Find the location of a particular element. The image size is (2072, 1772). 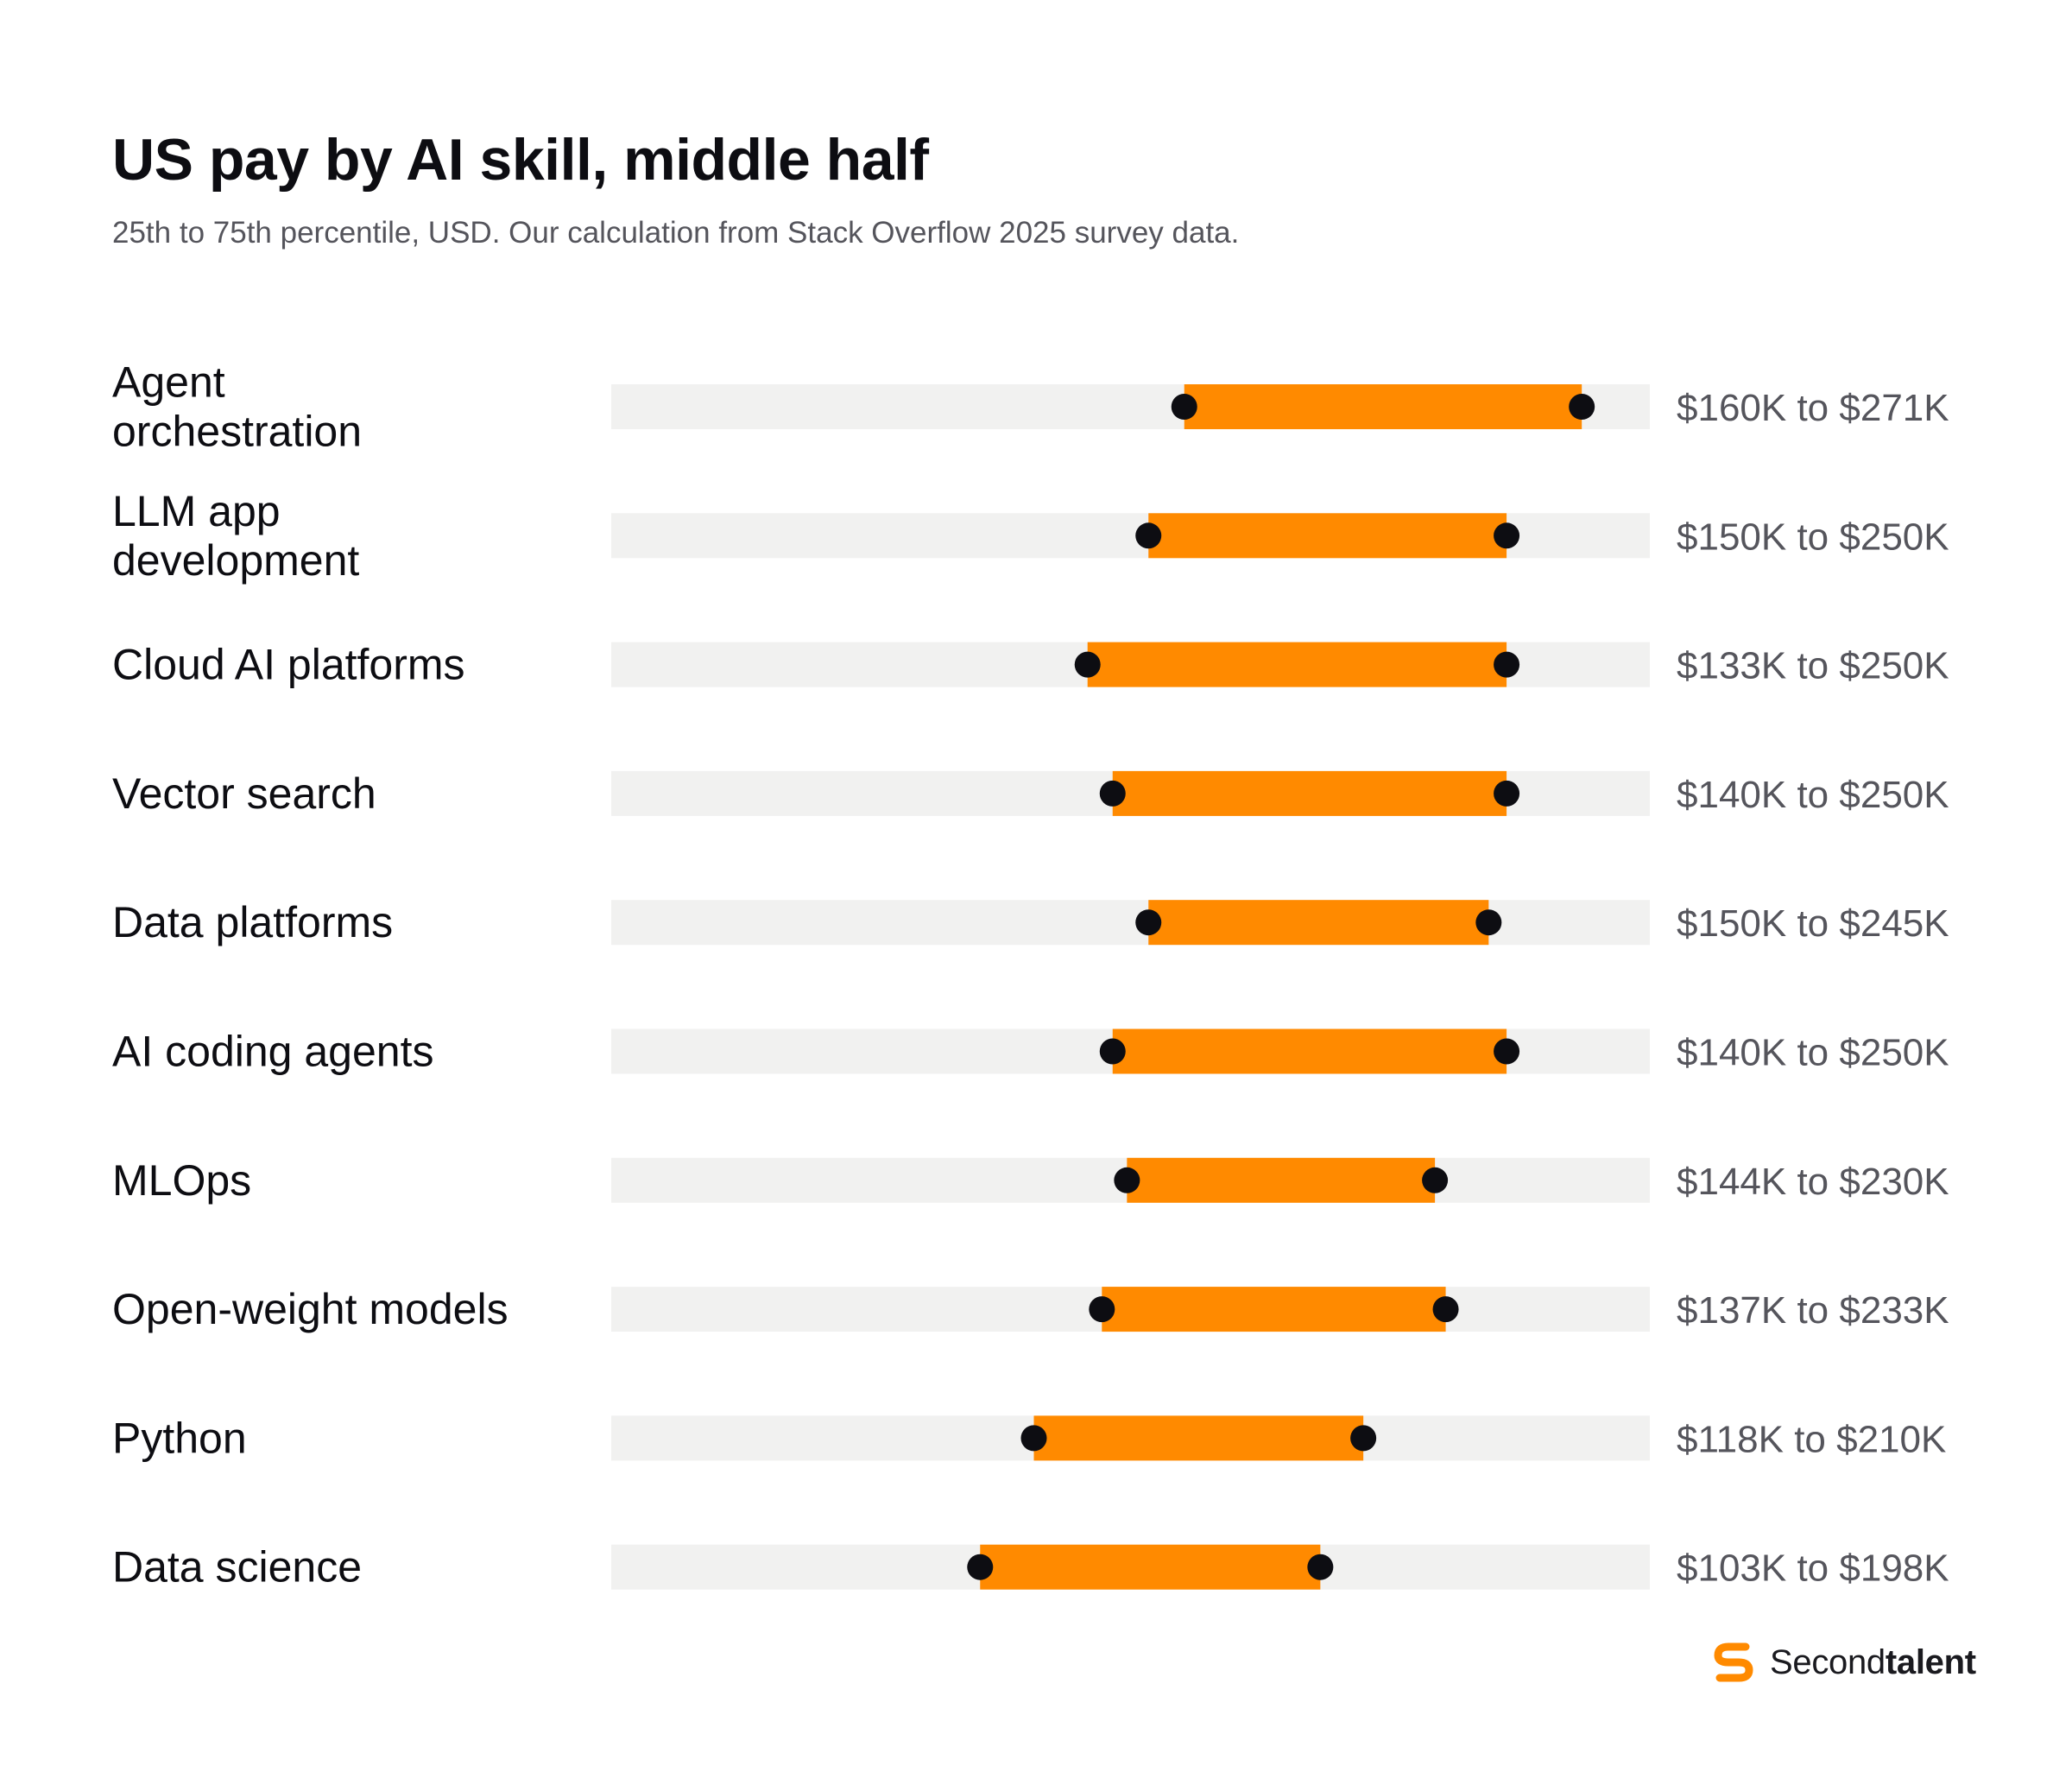

row-label: LLM app is located at coordinates (196, 511).